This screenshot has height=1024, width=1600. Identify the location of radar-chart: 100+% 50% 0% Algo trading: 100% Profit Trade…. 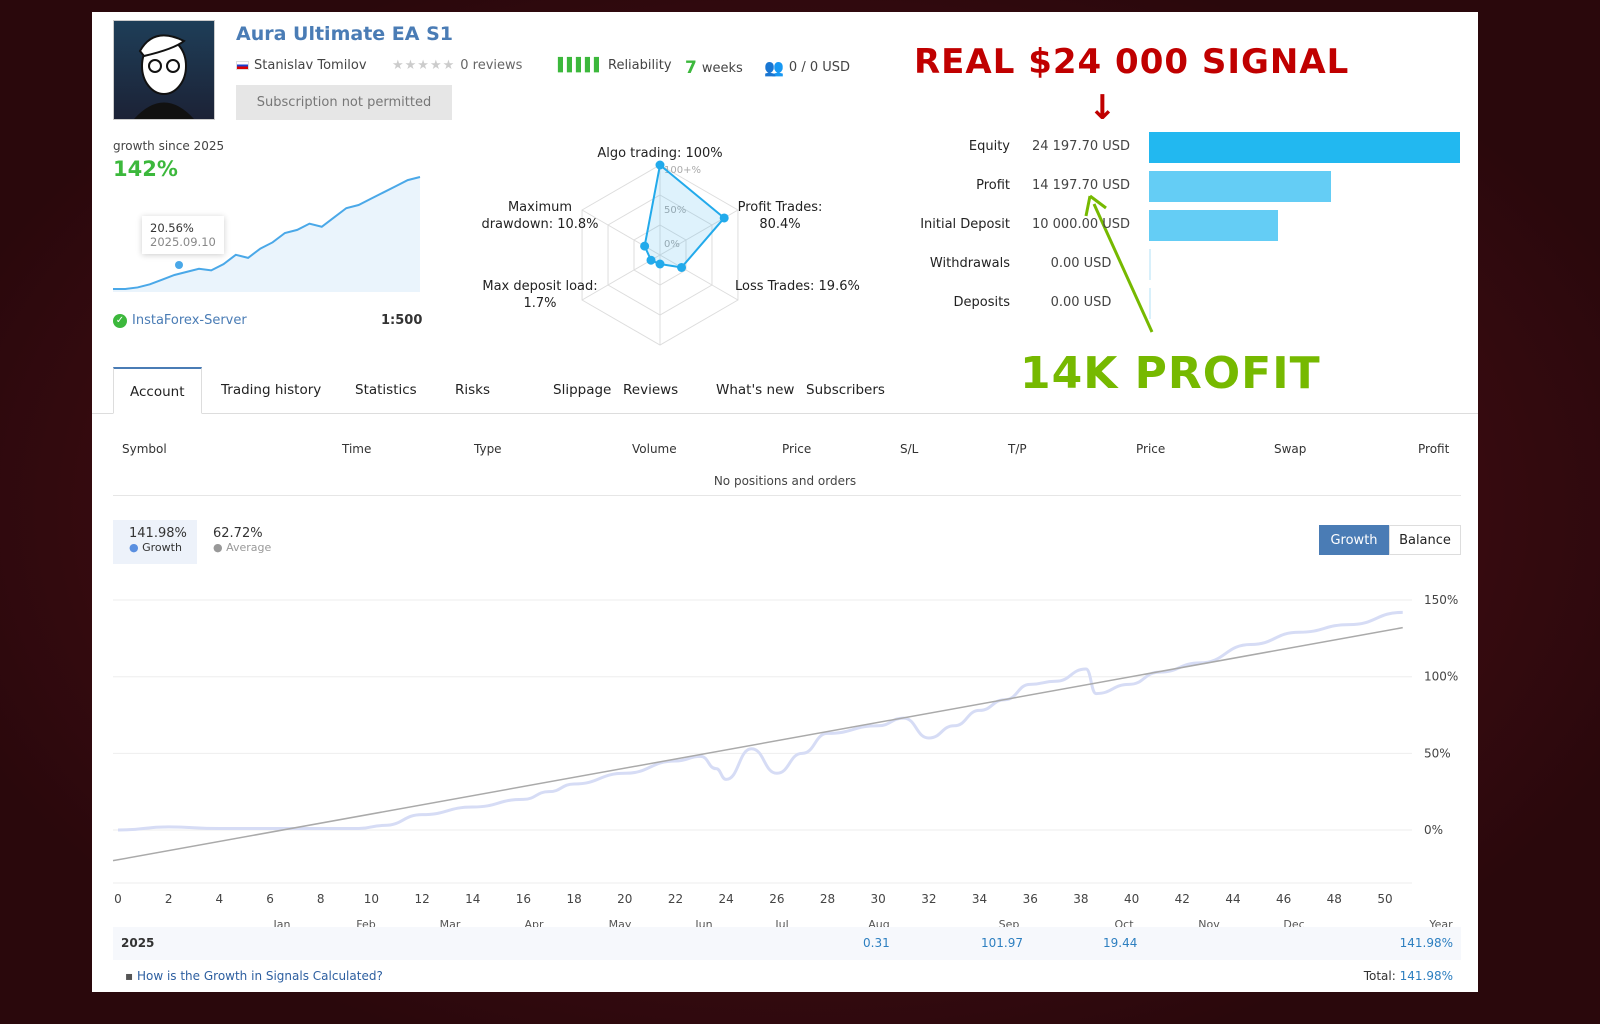
(670, 246).